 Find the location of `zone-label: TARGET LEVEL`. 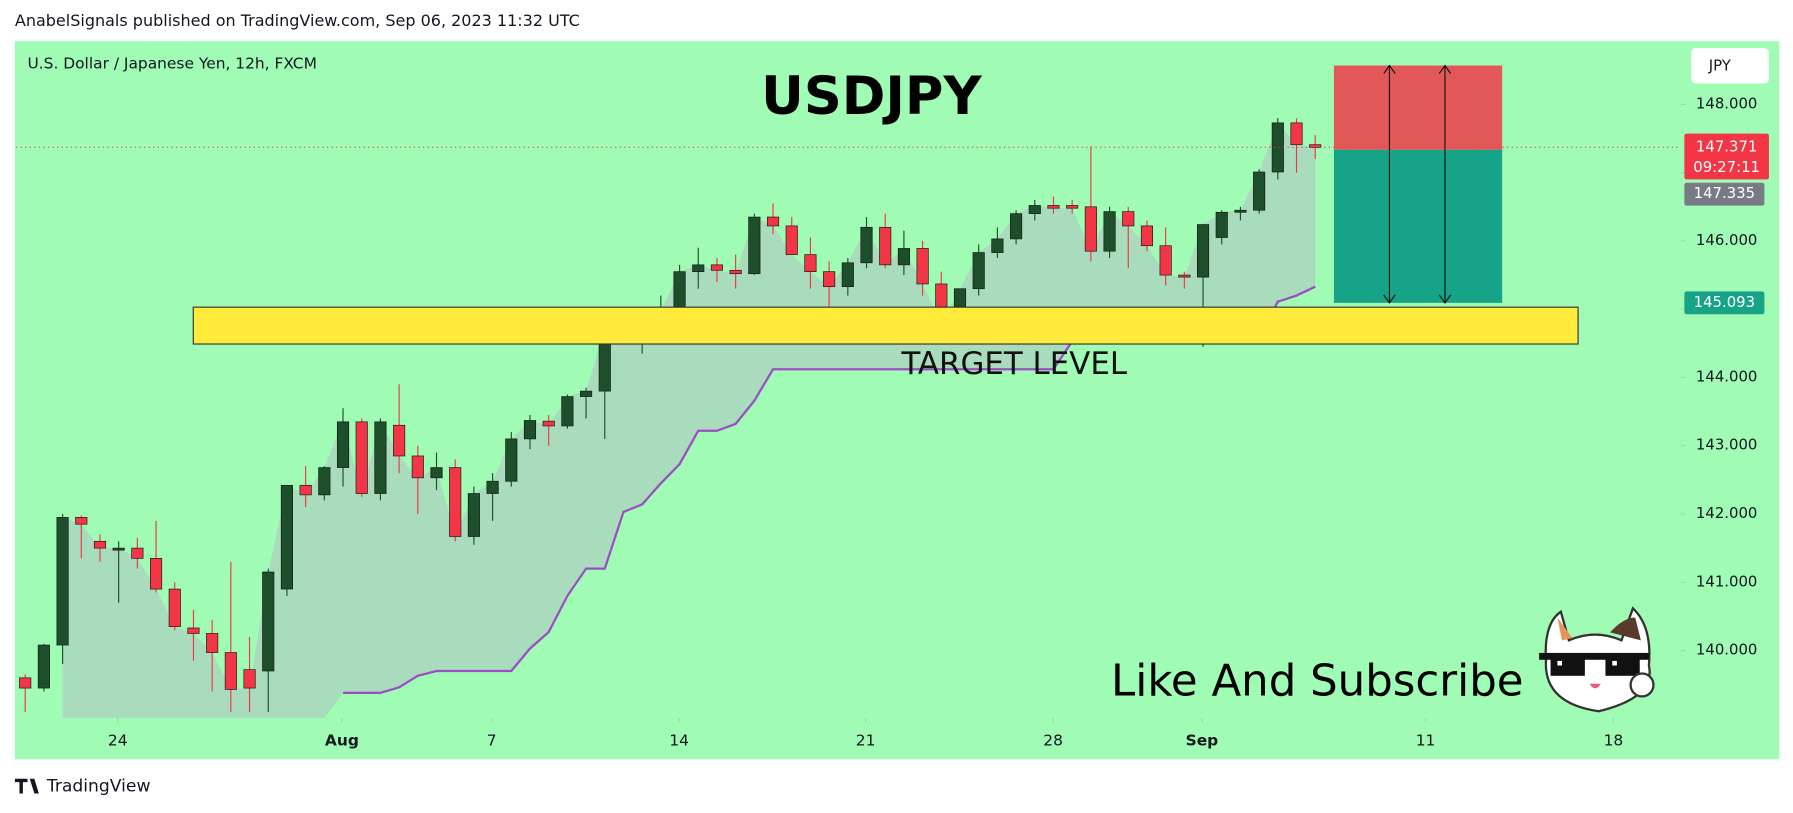

zone-label: TARGET LEVEL is located at coordinates (1013, 364).